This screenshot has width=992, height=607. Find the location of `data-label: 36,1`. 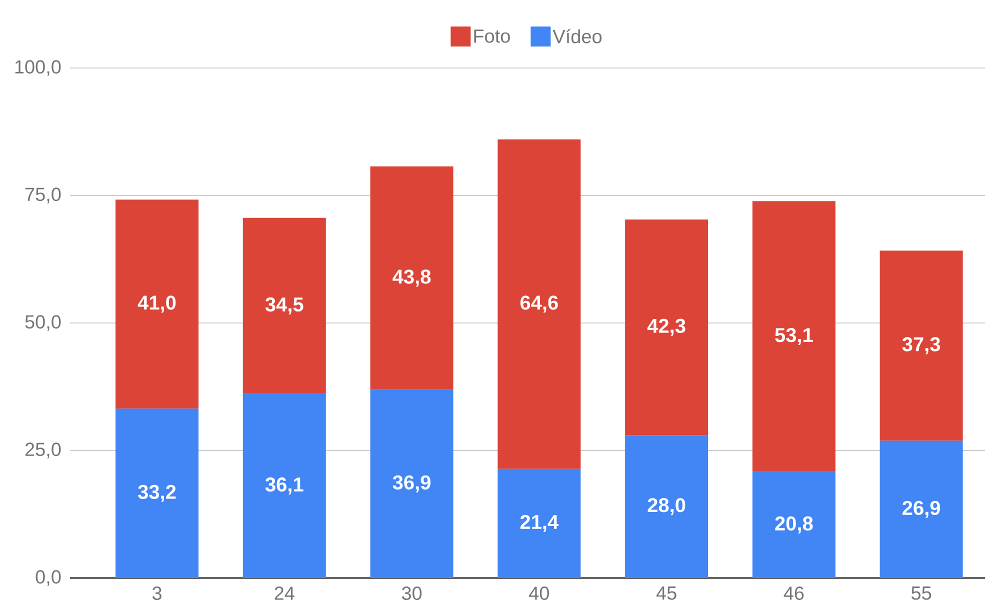

data-label: 36,1 is located at coordinates (284, 485).